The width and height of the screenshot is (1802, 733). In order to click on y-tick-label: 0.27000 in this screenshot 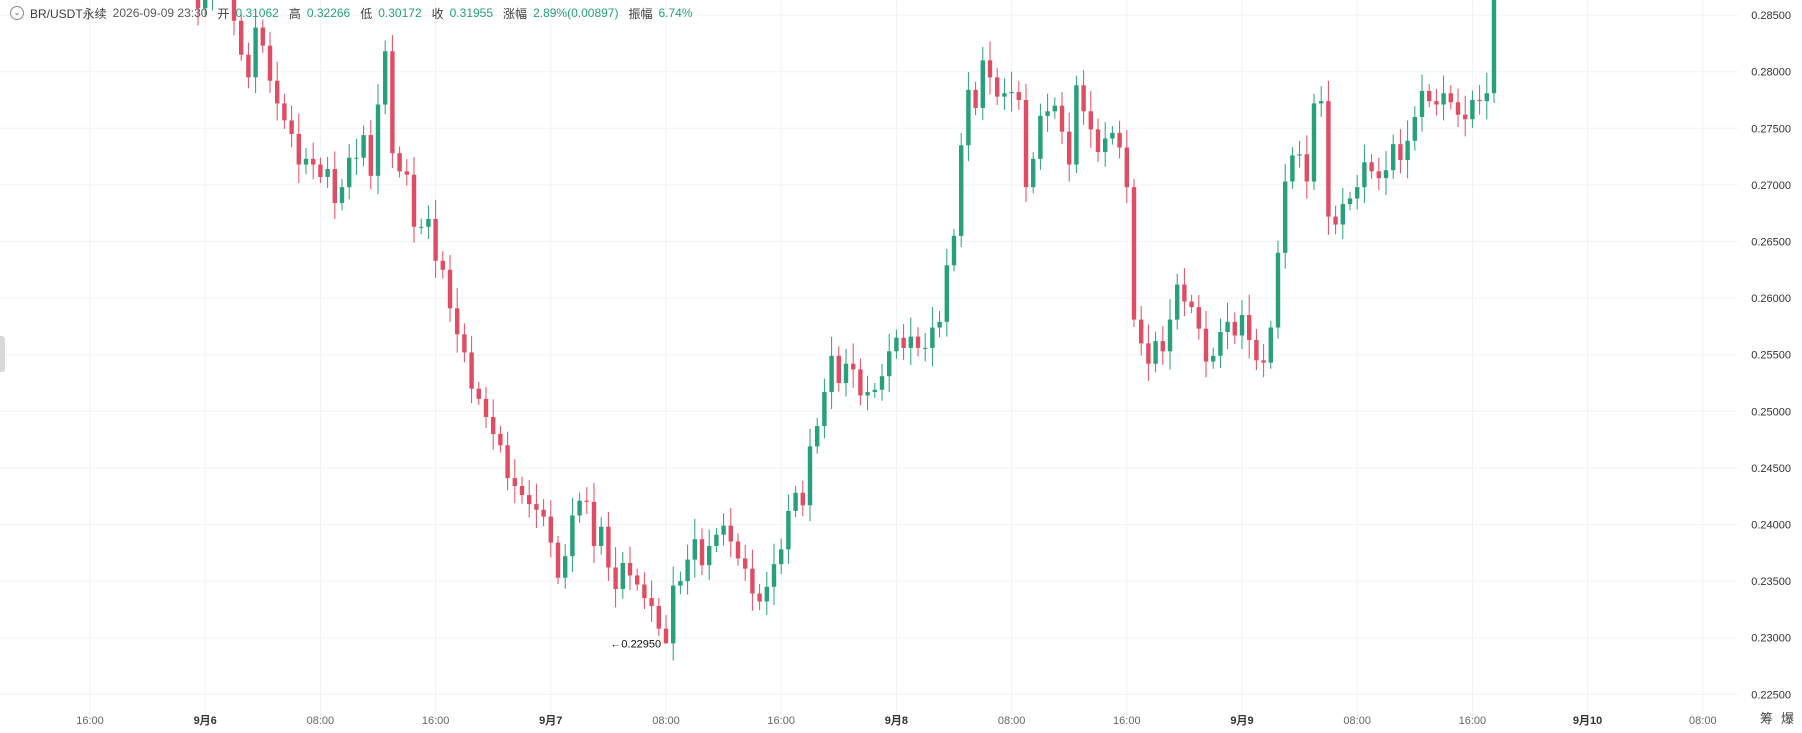, I will do `click(1771, 186)`.